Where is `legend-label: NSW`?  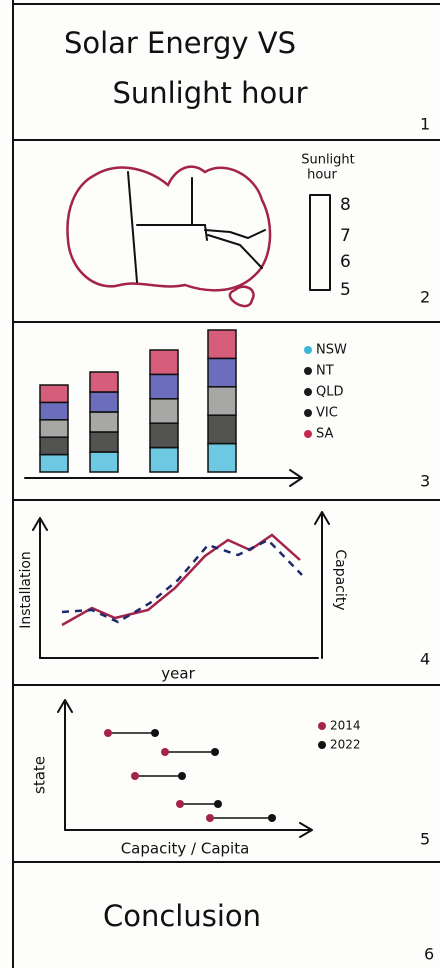 legend-label: NSW is located at coordinates (331, 350).